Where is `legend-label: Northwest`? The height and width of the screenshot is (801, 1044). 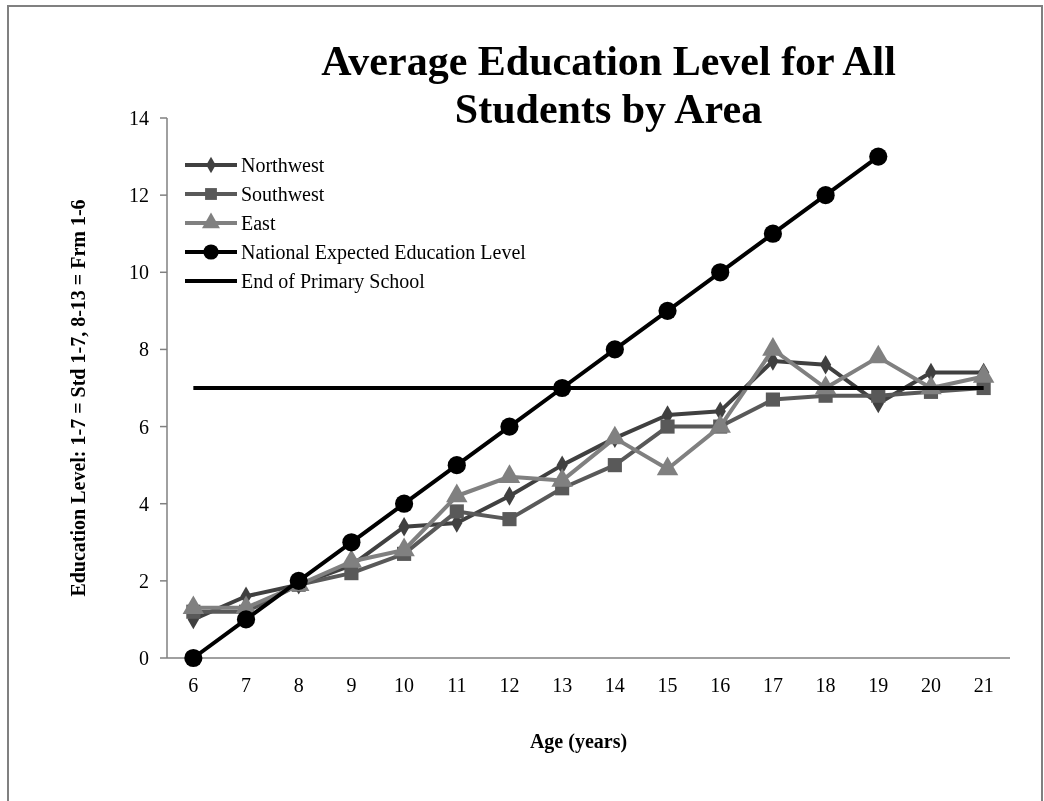
legend-label: Northwest is located at coordinates (283, 165).